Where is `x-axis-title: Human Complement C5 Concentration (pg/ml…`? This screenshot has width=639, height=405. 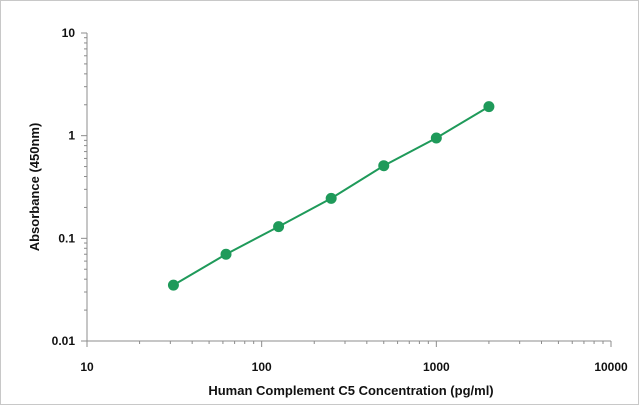 x-axis-title: Human Complement C5 Concentration (pg/ml… is located at coordinates (350, 390).